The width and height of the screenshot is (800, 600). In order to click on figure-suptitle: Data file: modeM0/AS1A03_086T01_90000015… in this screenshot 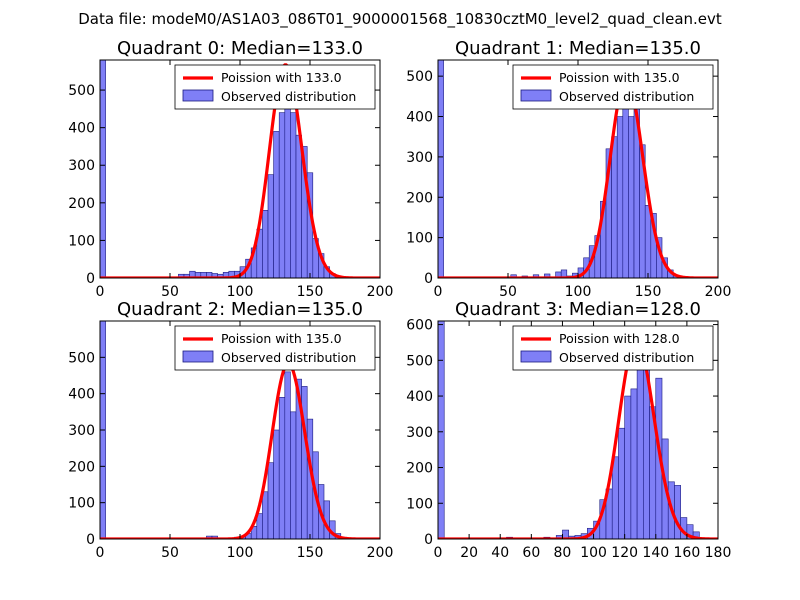, I will do `click(400, 19)`.